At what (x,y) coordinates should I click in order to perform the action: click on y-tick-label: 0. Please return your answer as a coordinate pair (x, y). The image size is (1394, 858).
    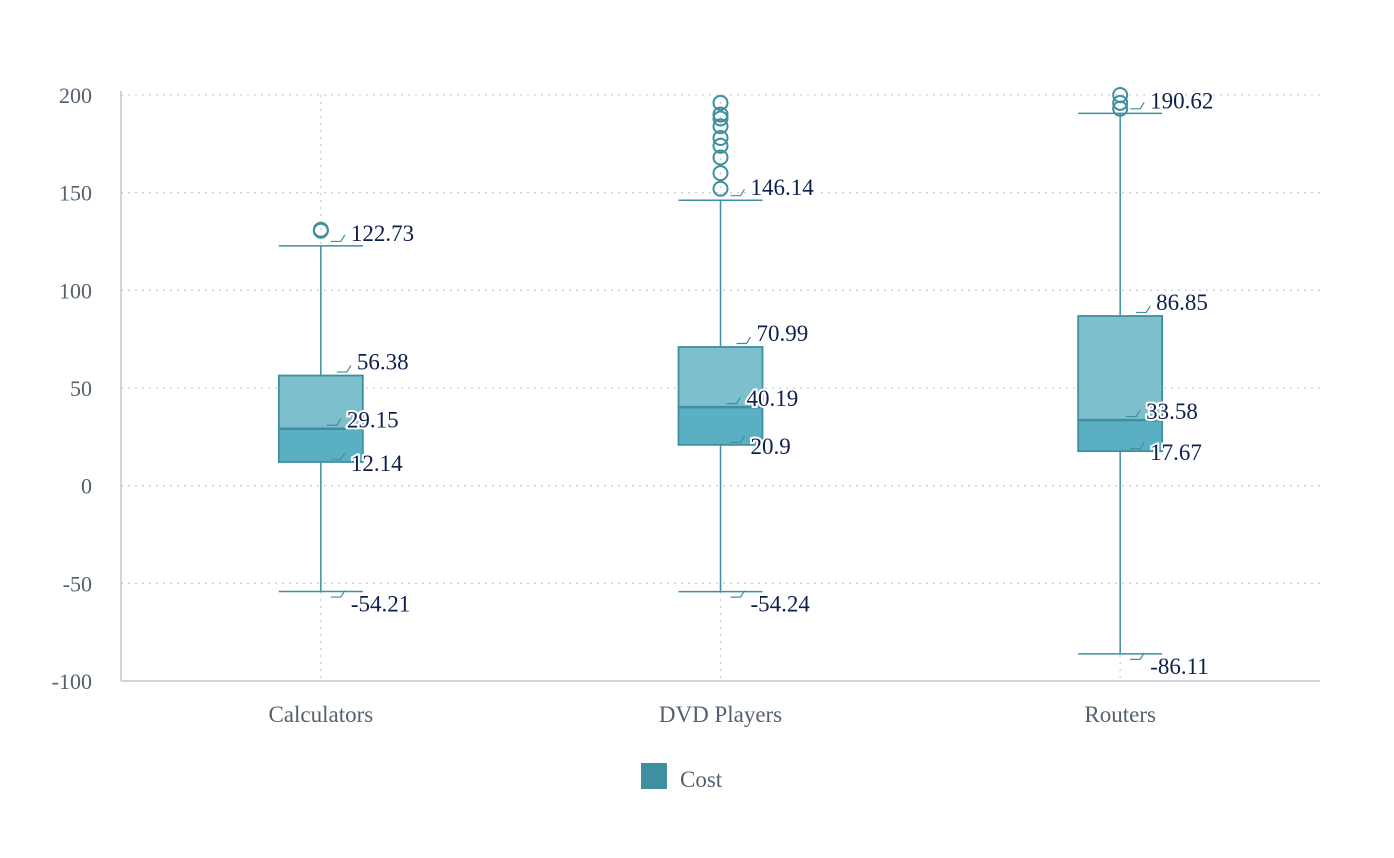
    Looking at the image, I should click on (86, 486).